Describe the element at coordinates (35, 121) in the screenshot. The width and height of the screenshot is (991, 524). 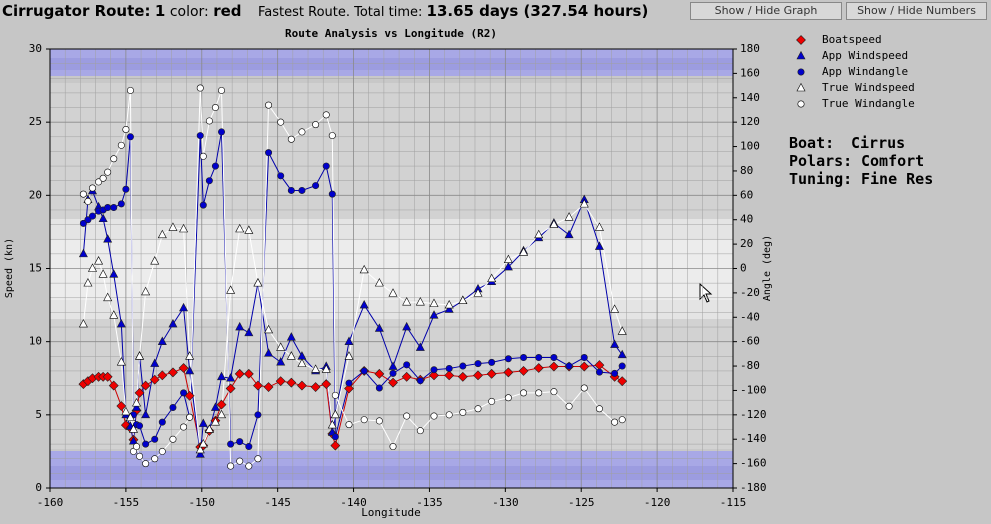
I see `y-tick-label: 25` at that location.